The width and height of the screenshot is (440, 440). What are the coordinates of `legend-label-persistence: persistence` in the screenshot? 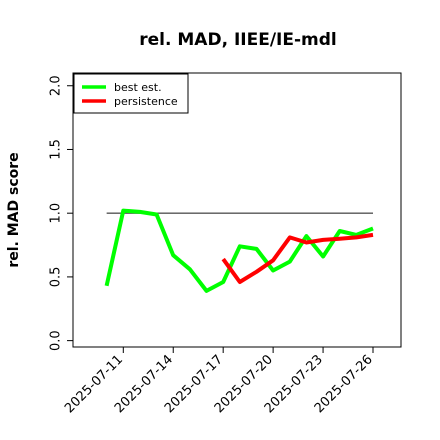 It's located at (146, 101).